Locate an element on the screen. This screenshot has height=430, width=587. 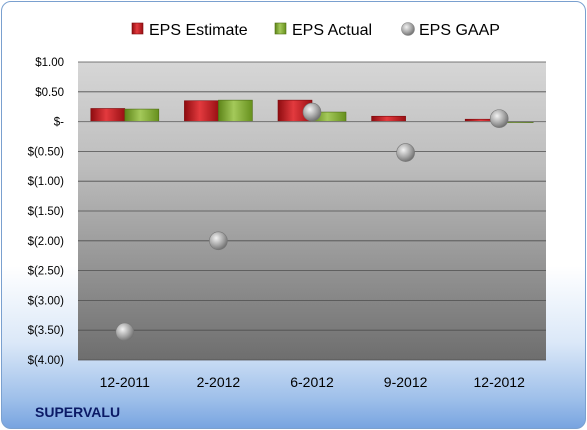
x-axis-ticks: 12-2011 2-2012 6-2012 9-2012 12-2012 is located at coordinates (312, 382).